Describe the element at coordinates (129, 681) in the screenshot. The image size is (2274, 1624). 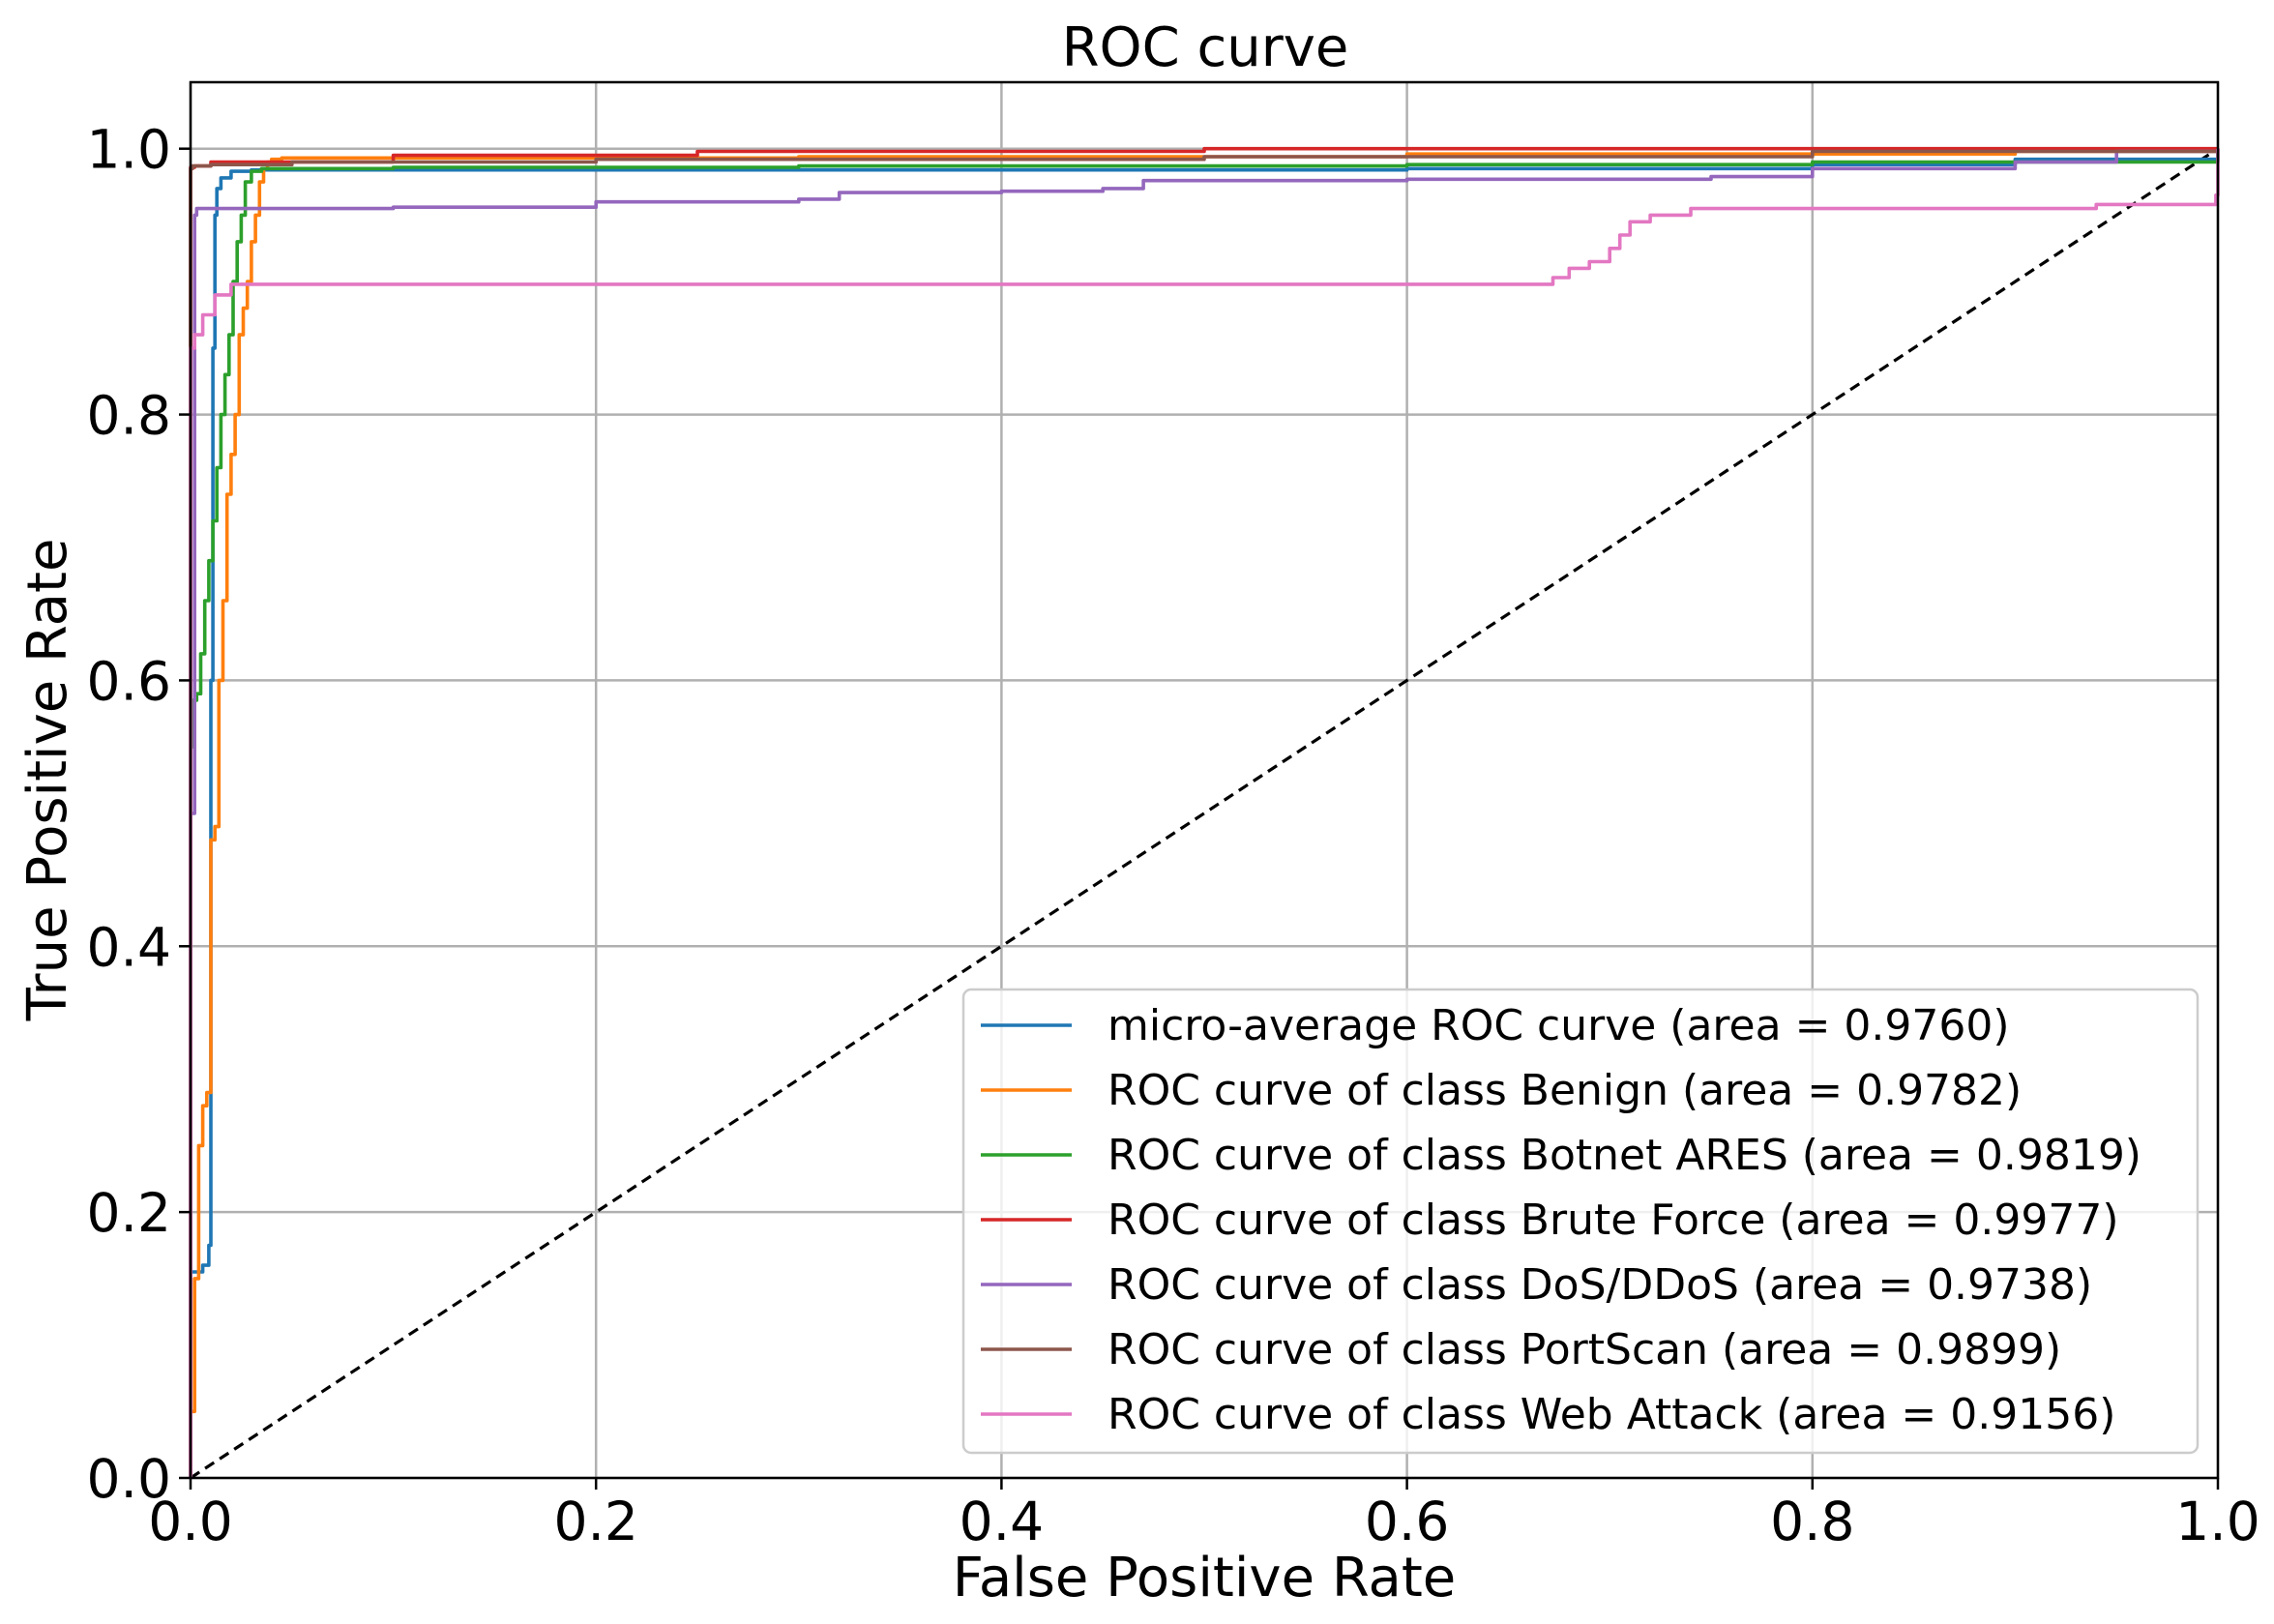
I see `y-tick-label: 0.6` at that location.